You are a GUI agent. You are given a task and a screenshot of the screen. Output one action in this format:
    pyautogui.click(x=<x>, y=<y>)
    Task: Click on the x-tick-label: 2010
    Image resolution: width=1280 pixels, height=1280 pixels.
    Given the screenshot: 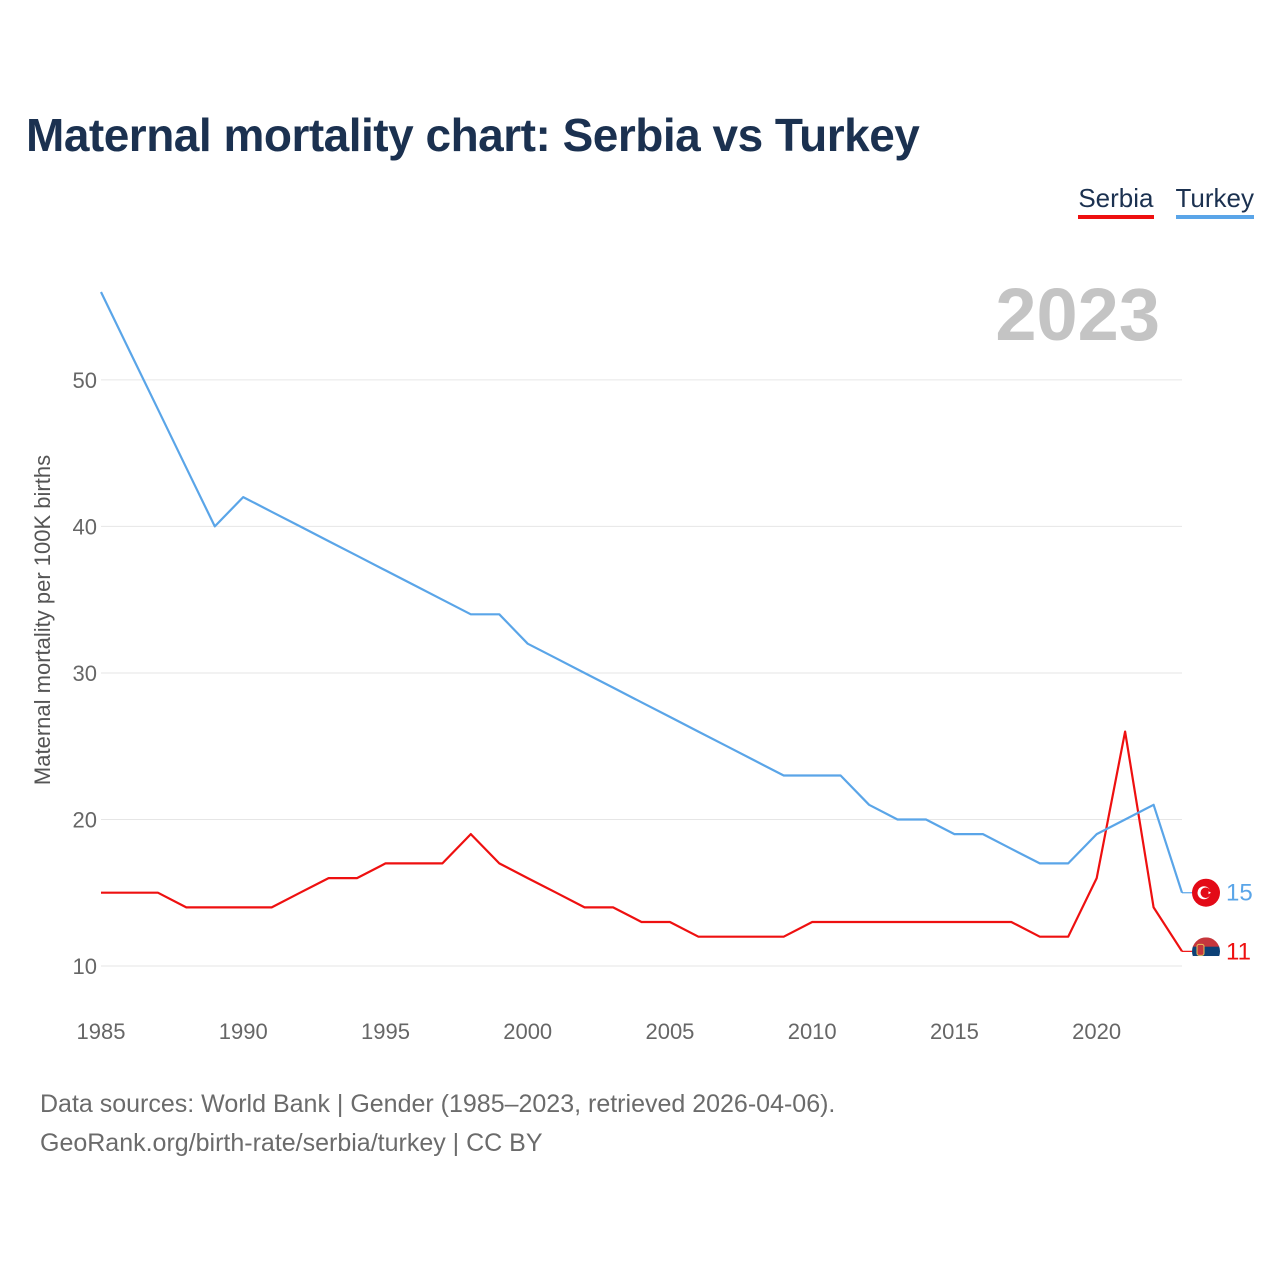 What is the action you would take?
    pyautogui.click(x=812, y=1031)
    